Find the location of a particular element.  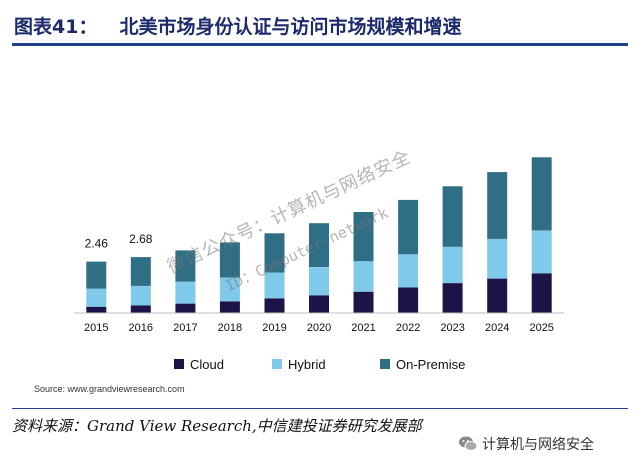

bar-on-premise-2025 is located at coordinates (541, 194).